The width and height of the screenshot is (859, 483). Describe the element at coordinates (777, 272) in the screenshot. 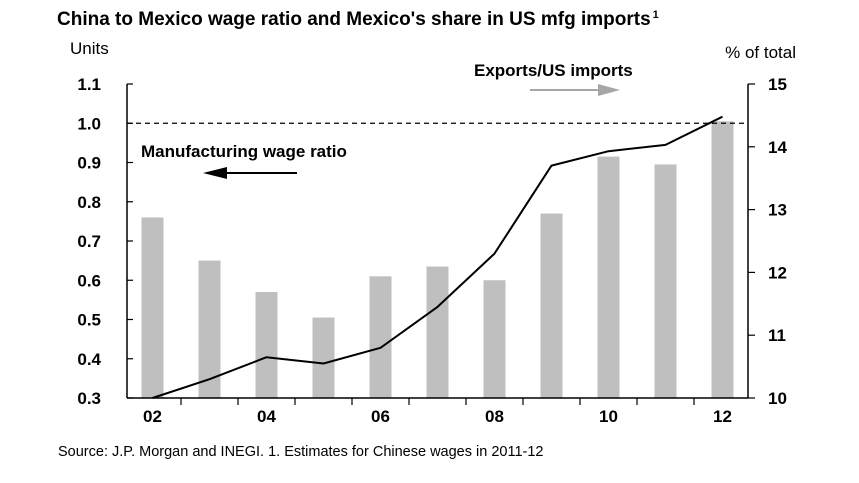

I see `right-tick-label: 12` at that location.